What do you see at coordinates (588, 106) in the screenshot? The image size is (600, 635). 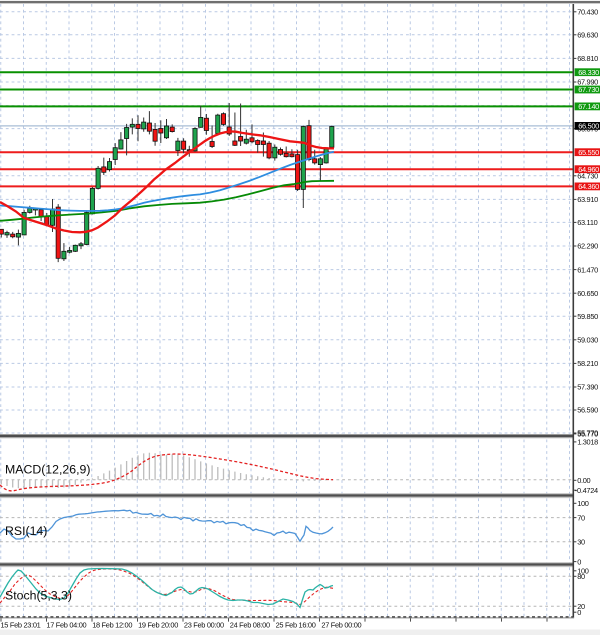 I see `svg-text: 67.140` at bounding box center [588, 106].